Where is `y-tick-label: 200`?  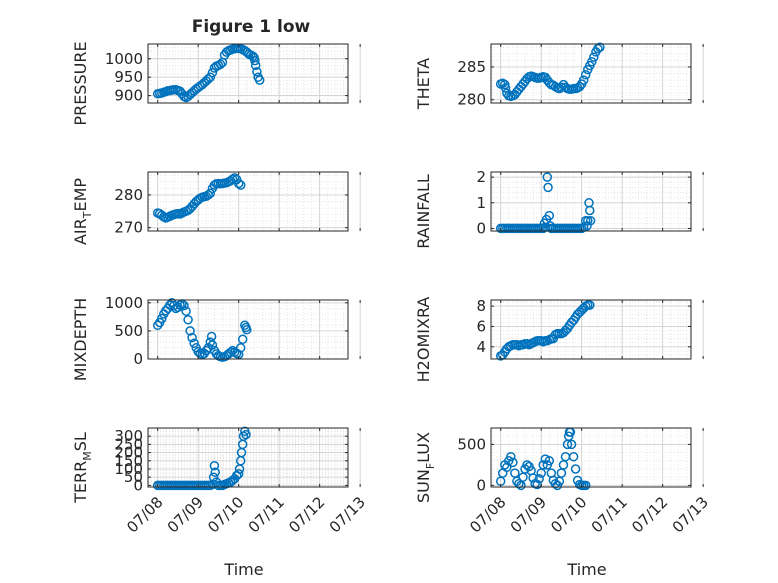
y-tick-label: 200 is located at coordinates (128, 453).